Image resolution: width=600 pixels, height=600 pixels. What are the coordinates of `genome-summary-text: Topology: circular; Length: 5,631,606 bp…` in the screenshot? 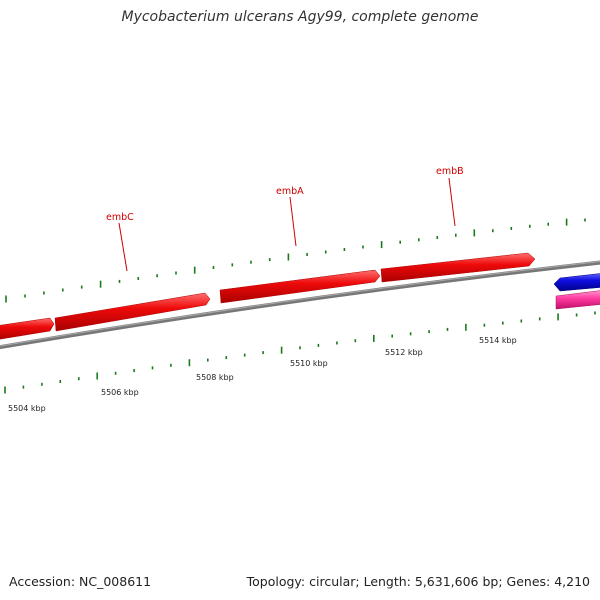 It's located at (418, 581).